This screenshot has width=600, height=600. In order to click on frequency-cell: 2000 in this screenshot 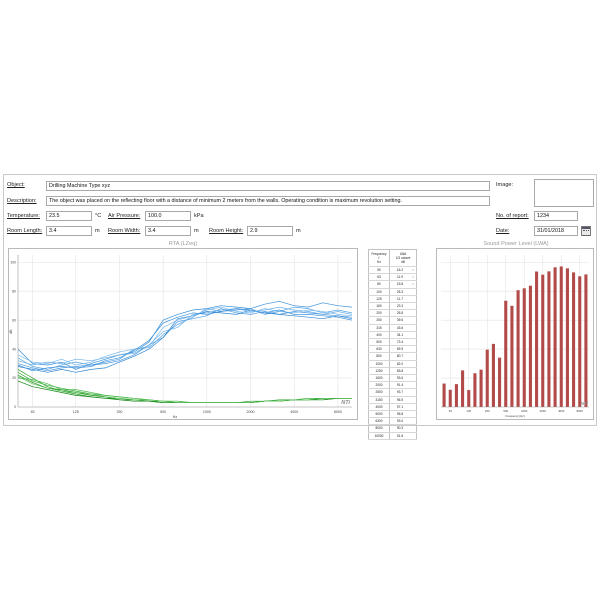, I will do `click(379, 385)`.